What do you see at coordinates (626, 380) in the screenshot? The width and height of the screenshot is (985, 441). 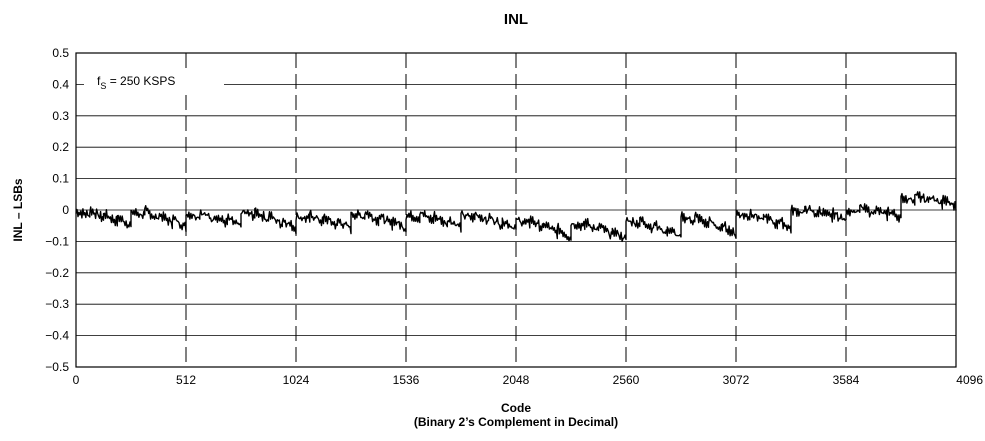 I see `x-tick-label: 2560` at bounding box center [626, 380].